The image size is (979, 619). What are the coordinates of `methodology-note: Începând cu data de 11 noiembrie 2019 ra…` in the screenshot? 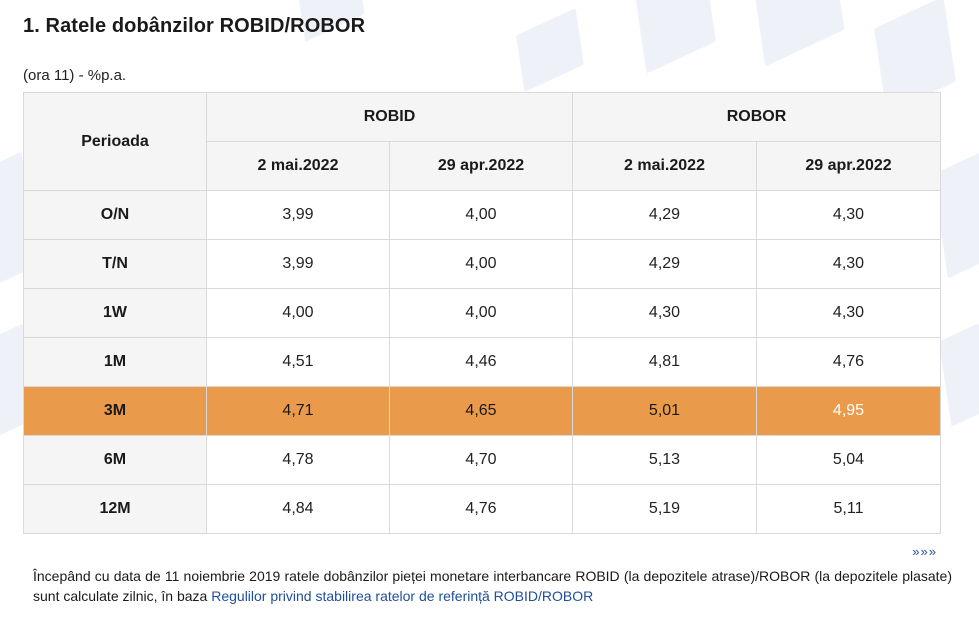 It's located at (492, 586).